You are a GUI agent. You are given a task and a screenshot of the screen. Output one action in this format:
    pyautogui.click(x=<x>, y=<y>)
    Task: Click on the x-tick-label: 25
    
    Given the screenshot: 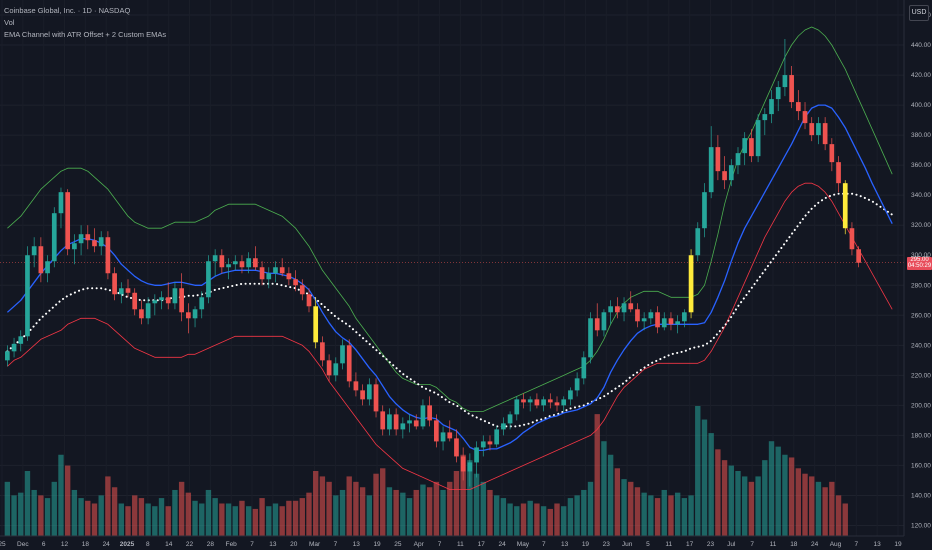 What is the action you would take?
    pyautogui.click(x=3, y=544)
    